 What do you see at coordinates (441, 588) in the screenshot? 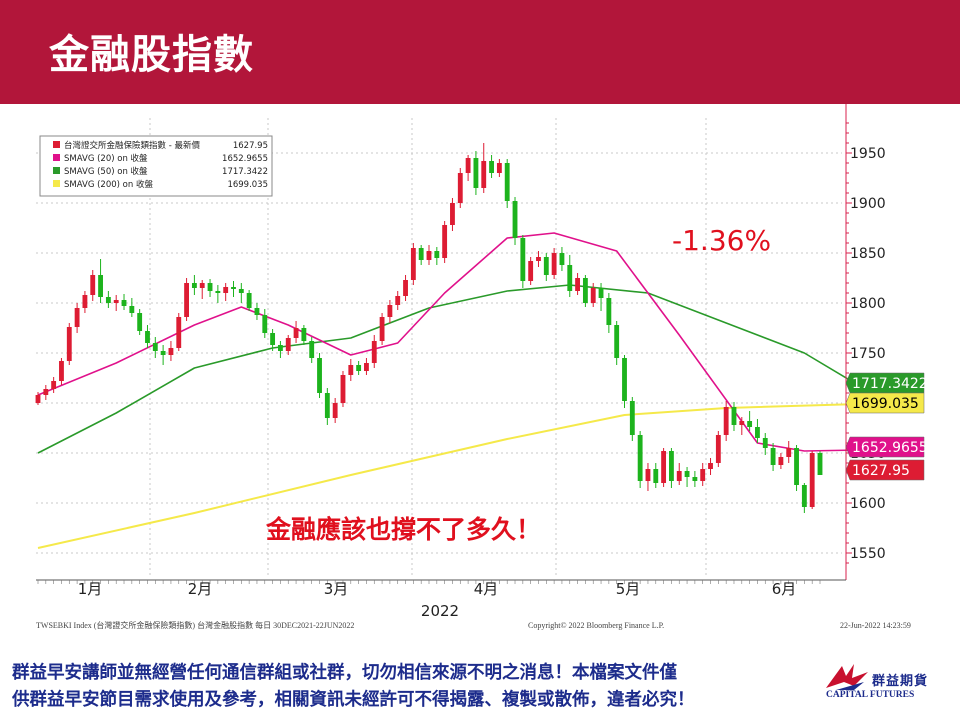
I see `x-axis: 1月 2月 3月 4月 5月 6月` at bounding box center [441, 588].